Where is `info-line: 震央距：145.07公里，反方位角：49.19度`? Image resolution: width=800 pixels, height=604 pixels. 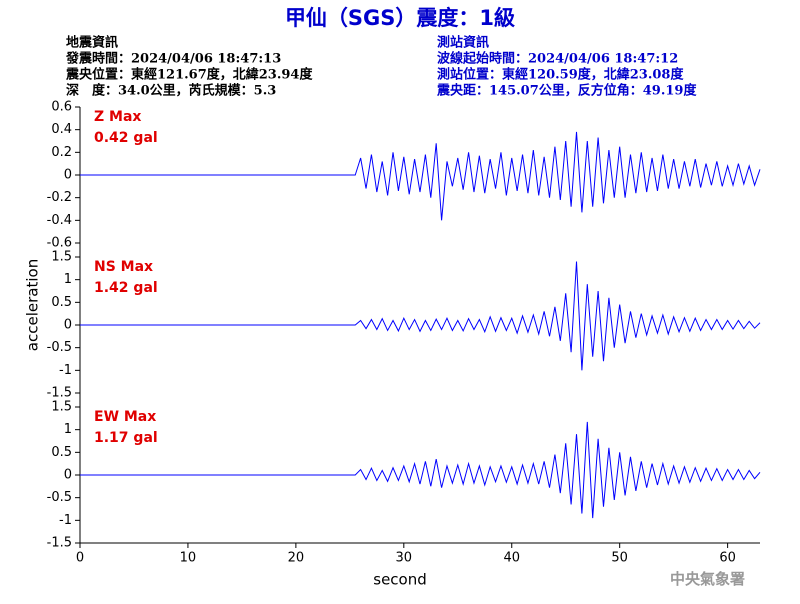
info-line: 震央距：145.07公里，反方位角：49.19度 is located at coordinates (566, 91).